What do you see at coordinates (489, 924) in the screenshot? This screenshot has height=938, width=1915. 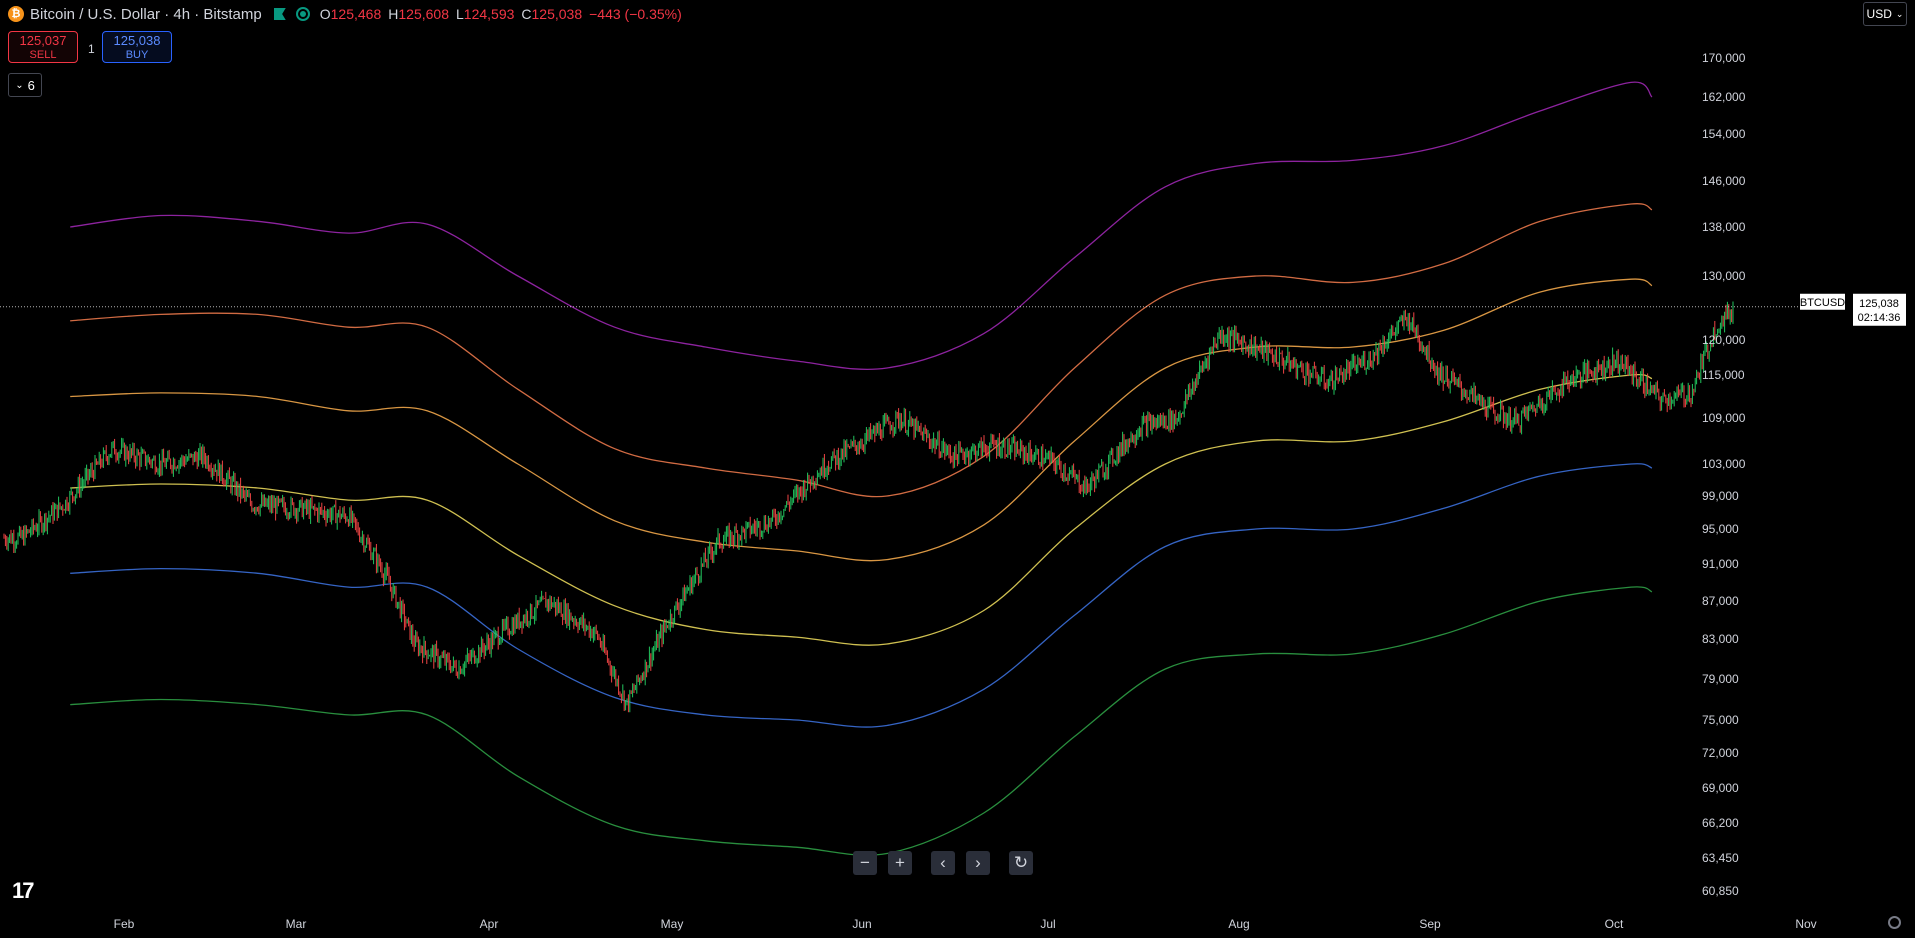 I see `x-tick-label: Apr` at bounding box center [489, 924].